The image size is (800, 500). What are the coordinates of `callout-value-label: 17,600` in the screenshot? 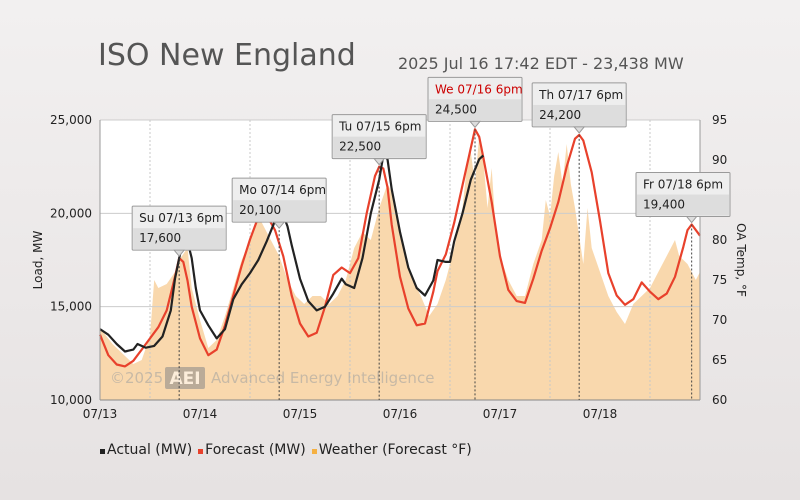 It's located at (160, 238).